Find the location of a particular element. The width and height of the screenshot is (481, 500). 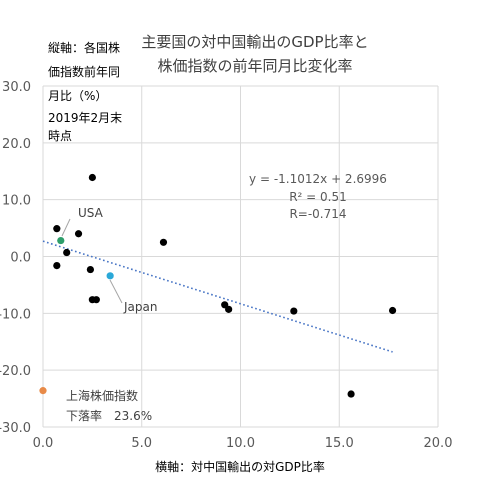

y-tick-label: 10.0 is located at coordinates (16, 201).